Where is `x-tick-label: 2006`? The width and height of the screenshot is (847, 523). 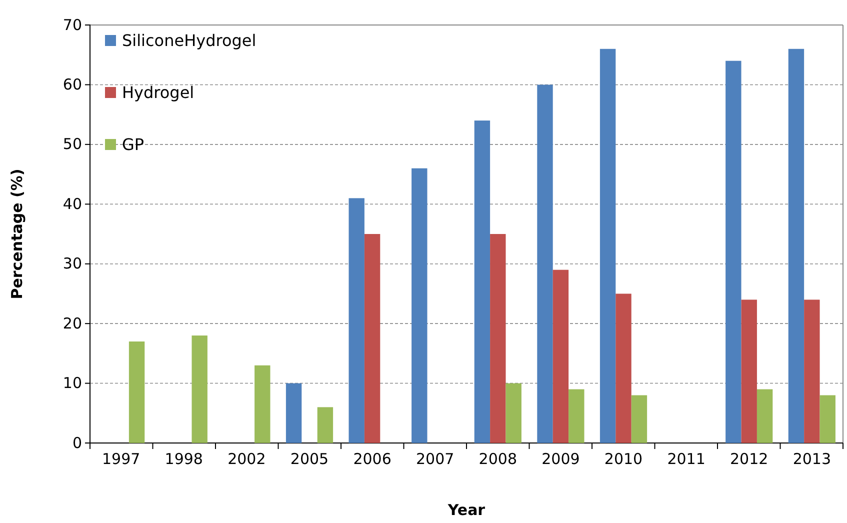 x-tick-label: 2006 is located at coordinates (372, 459).